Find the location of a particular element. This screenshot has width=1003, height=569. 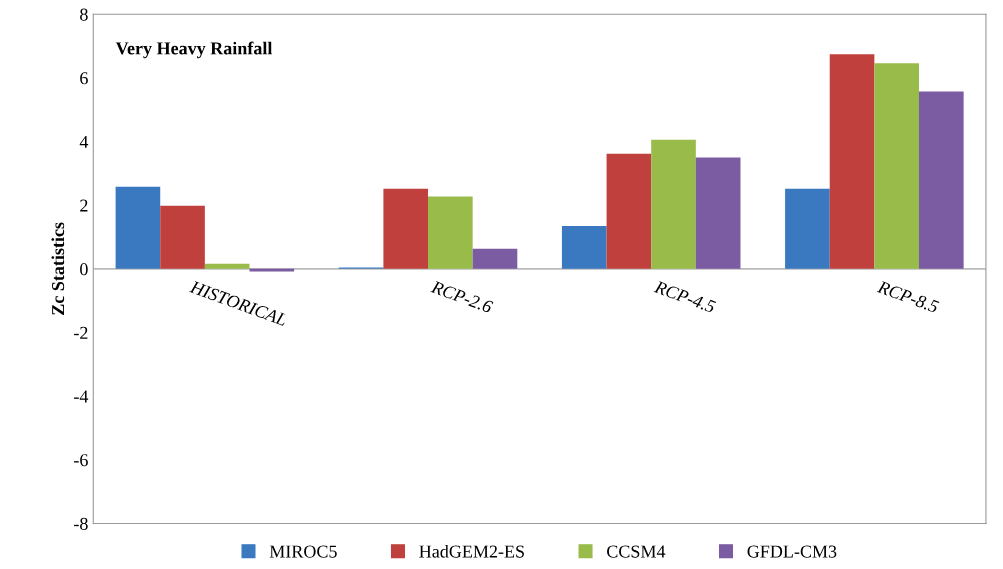

y-tick-label: 4 is located at coordinates (84, 141).